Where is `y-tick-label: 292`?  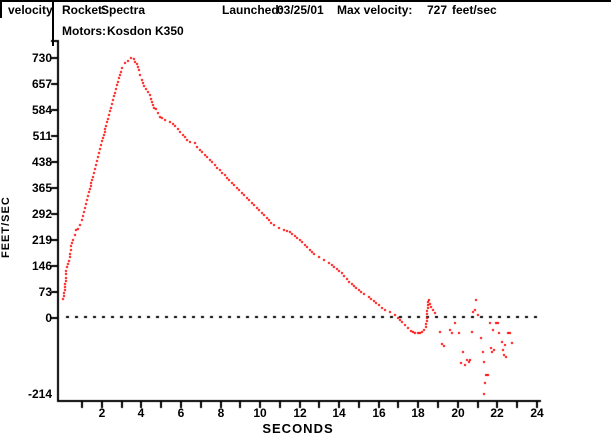
y-tick-label: 292 is located at coordinates (41, 214).